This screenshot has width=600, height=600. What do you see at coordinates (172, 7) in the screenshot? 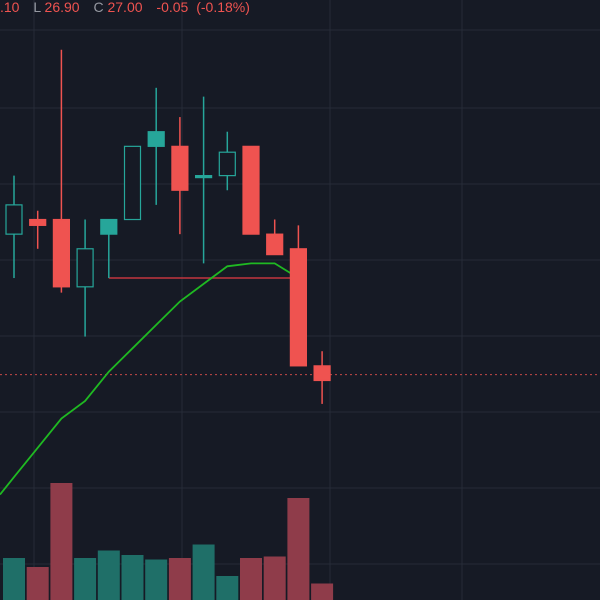
I see `legend-change: -0.05` at bounding box center [172, 7].